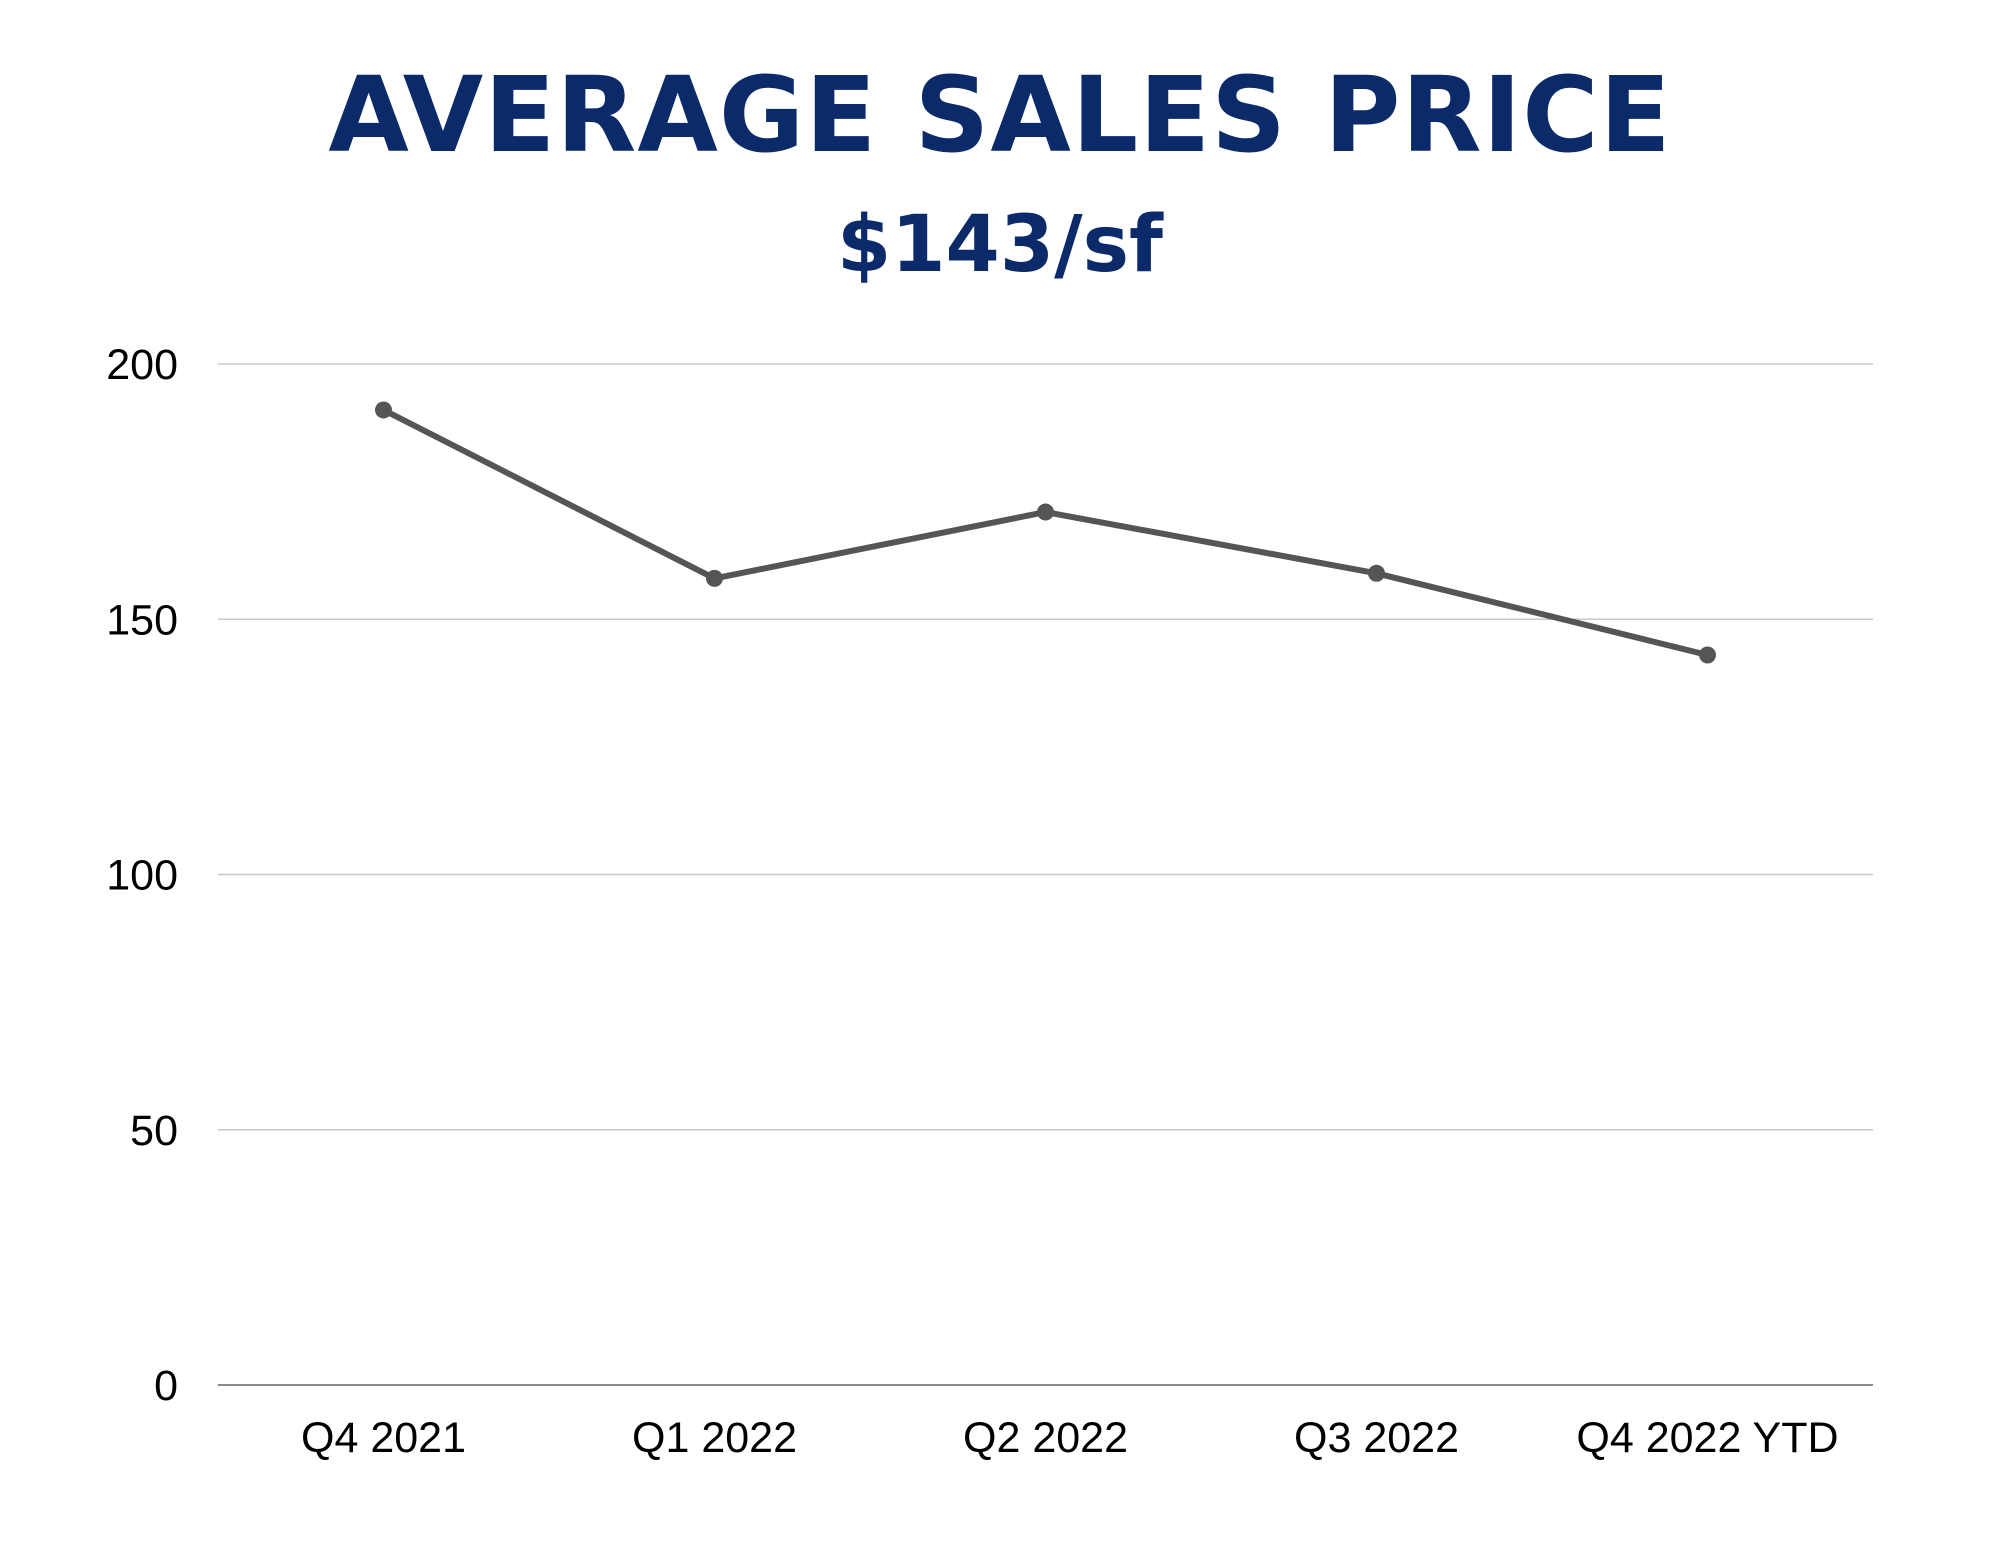 The height and width of the screenshot is (1545, 2000). I want to click on y-tick-label: 150, so click(142, 620).